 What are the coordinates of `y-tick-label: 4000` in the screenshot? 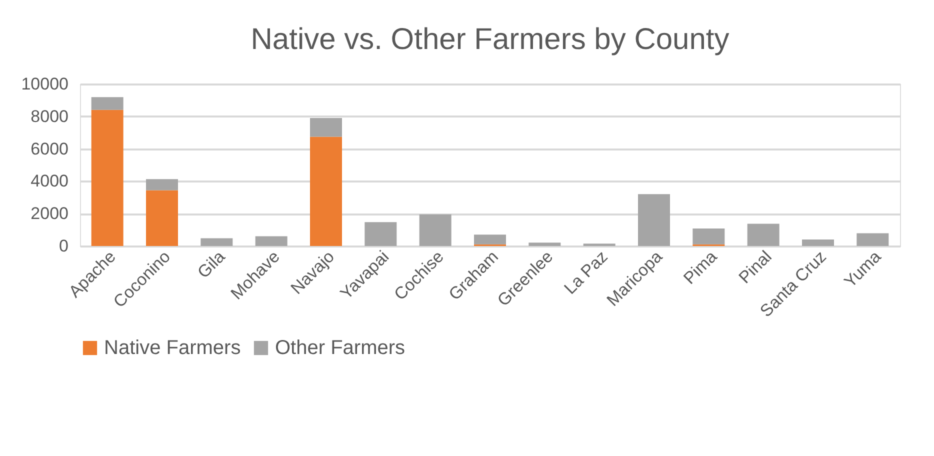 It's located at (49, 181).